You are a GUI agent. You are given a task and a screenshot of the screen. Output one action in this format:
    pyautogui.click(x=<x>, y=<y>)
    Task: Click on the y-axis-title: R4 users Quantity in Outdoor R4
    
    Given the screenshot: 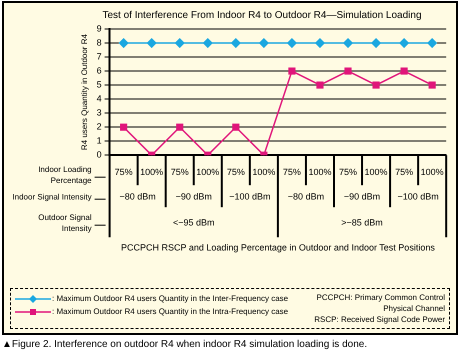 What is the action you would take?
    pyautogui.click(x=85, y=92)
    